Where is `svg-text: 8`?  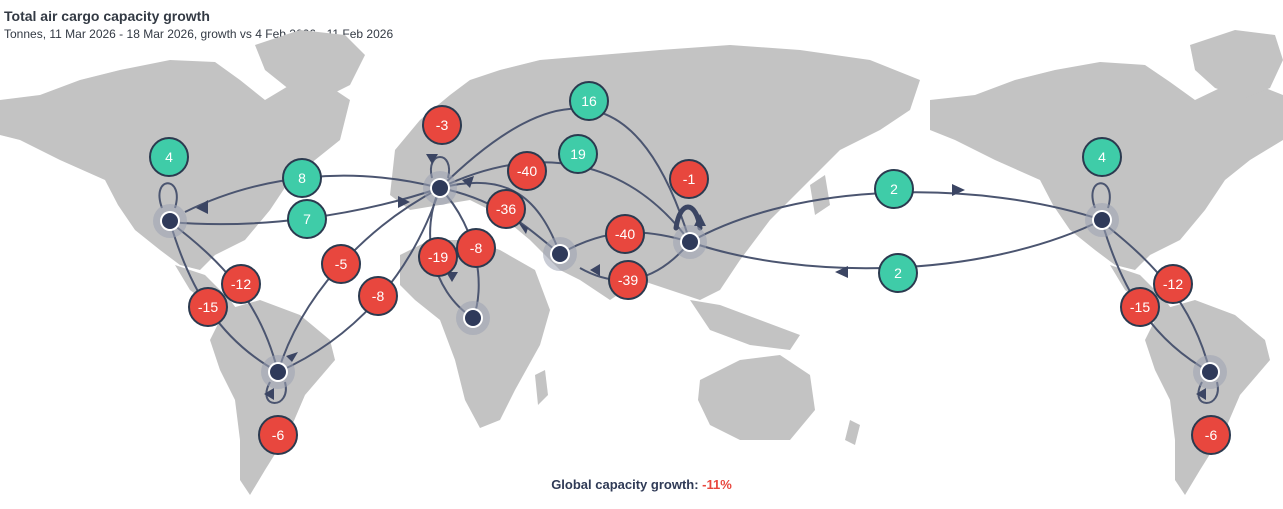
svg-text: 8 is located at coordinates (302, 178).